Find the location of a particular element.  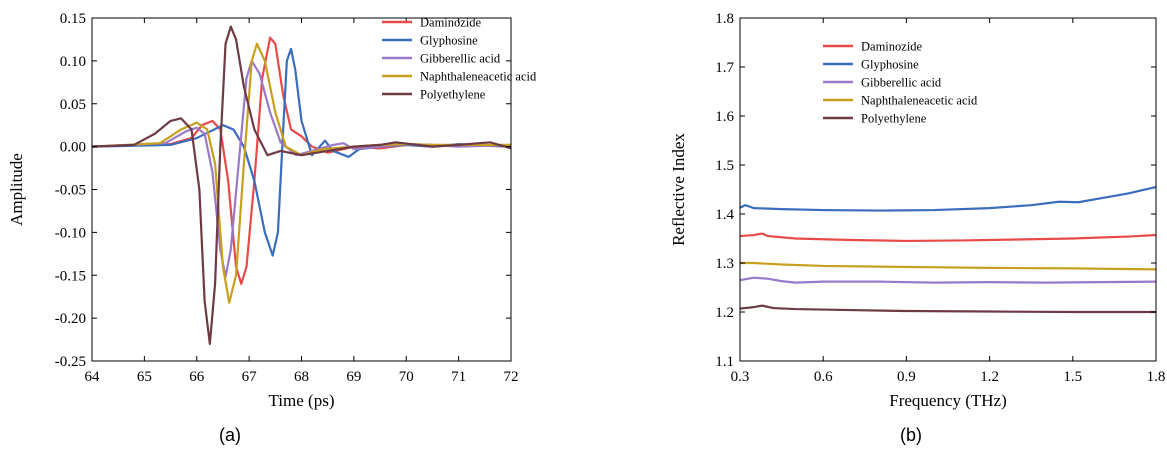

y-tick-label: -0.25 is located at coordinates (70, 362).